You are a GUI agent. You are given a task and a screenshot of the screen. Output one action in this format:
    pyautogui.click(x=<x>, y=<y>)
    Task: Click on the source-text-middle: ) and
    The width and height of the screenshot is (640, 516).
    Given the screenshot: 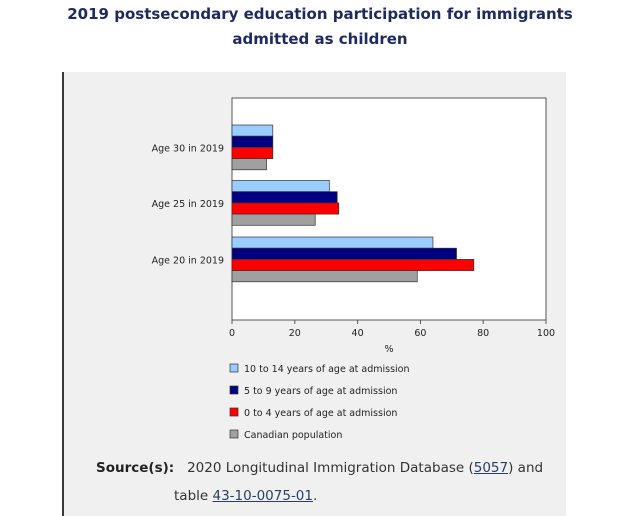 What is the action you would take?
    pyautogui.click(x=526, y=468)
    